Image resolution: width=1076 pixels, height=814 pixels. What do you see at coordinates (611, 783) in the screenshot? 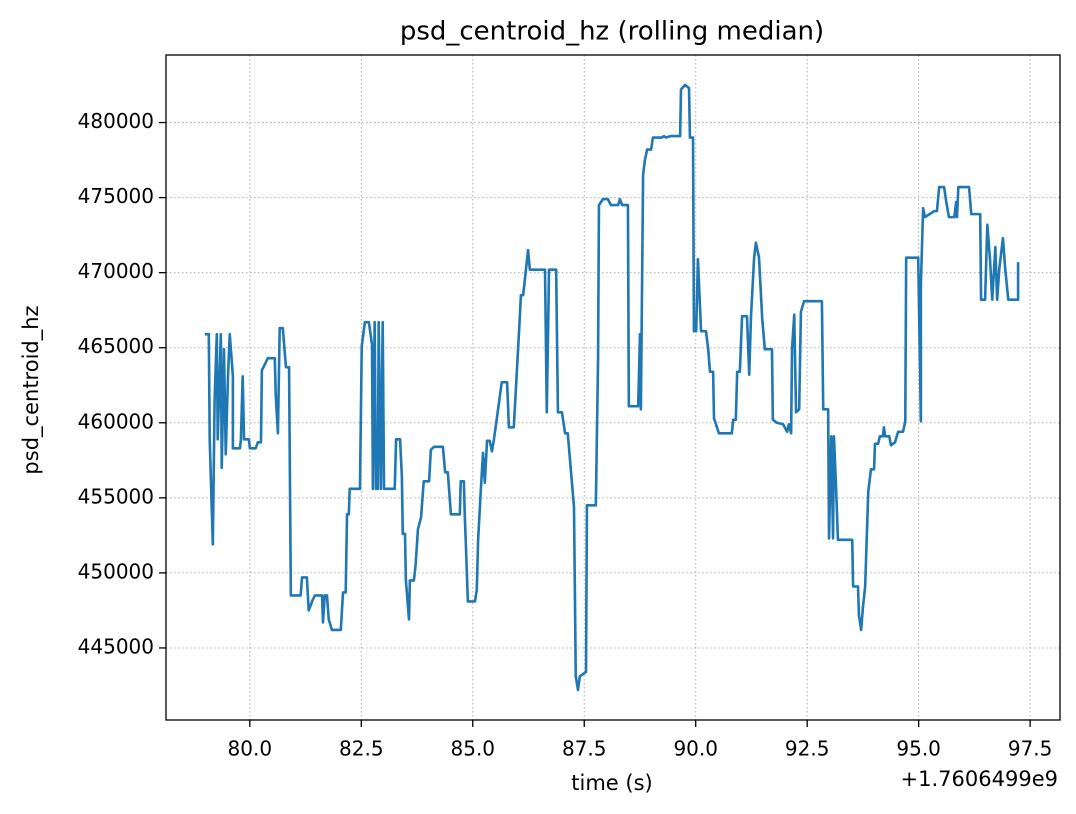
I see `x-axis-label: time (s)` at bounding box center [611, 783].